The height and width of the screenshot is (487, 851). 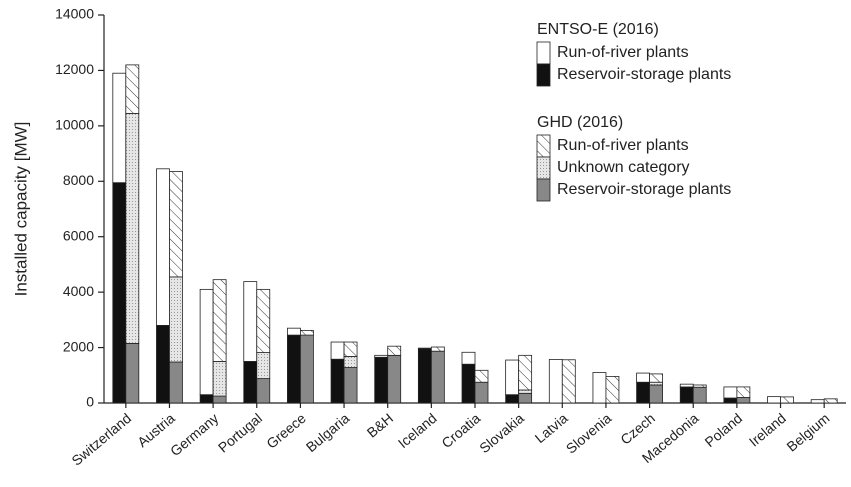 What do you see at coordinates (194, 434) in the screenshot?
I see `x-tick-label: Germany` at bounding box center [194, 434].